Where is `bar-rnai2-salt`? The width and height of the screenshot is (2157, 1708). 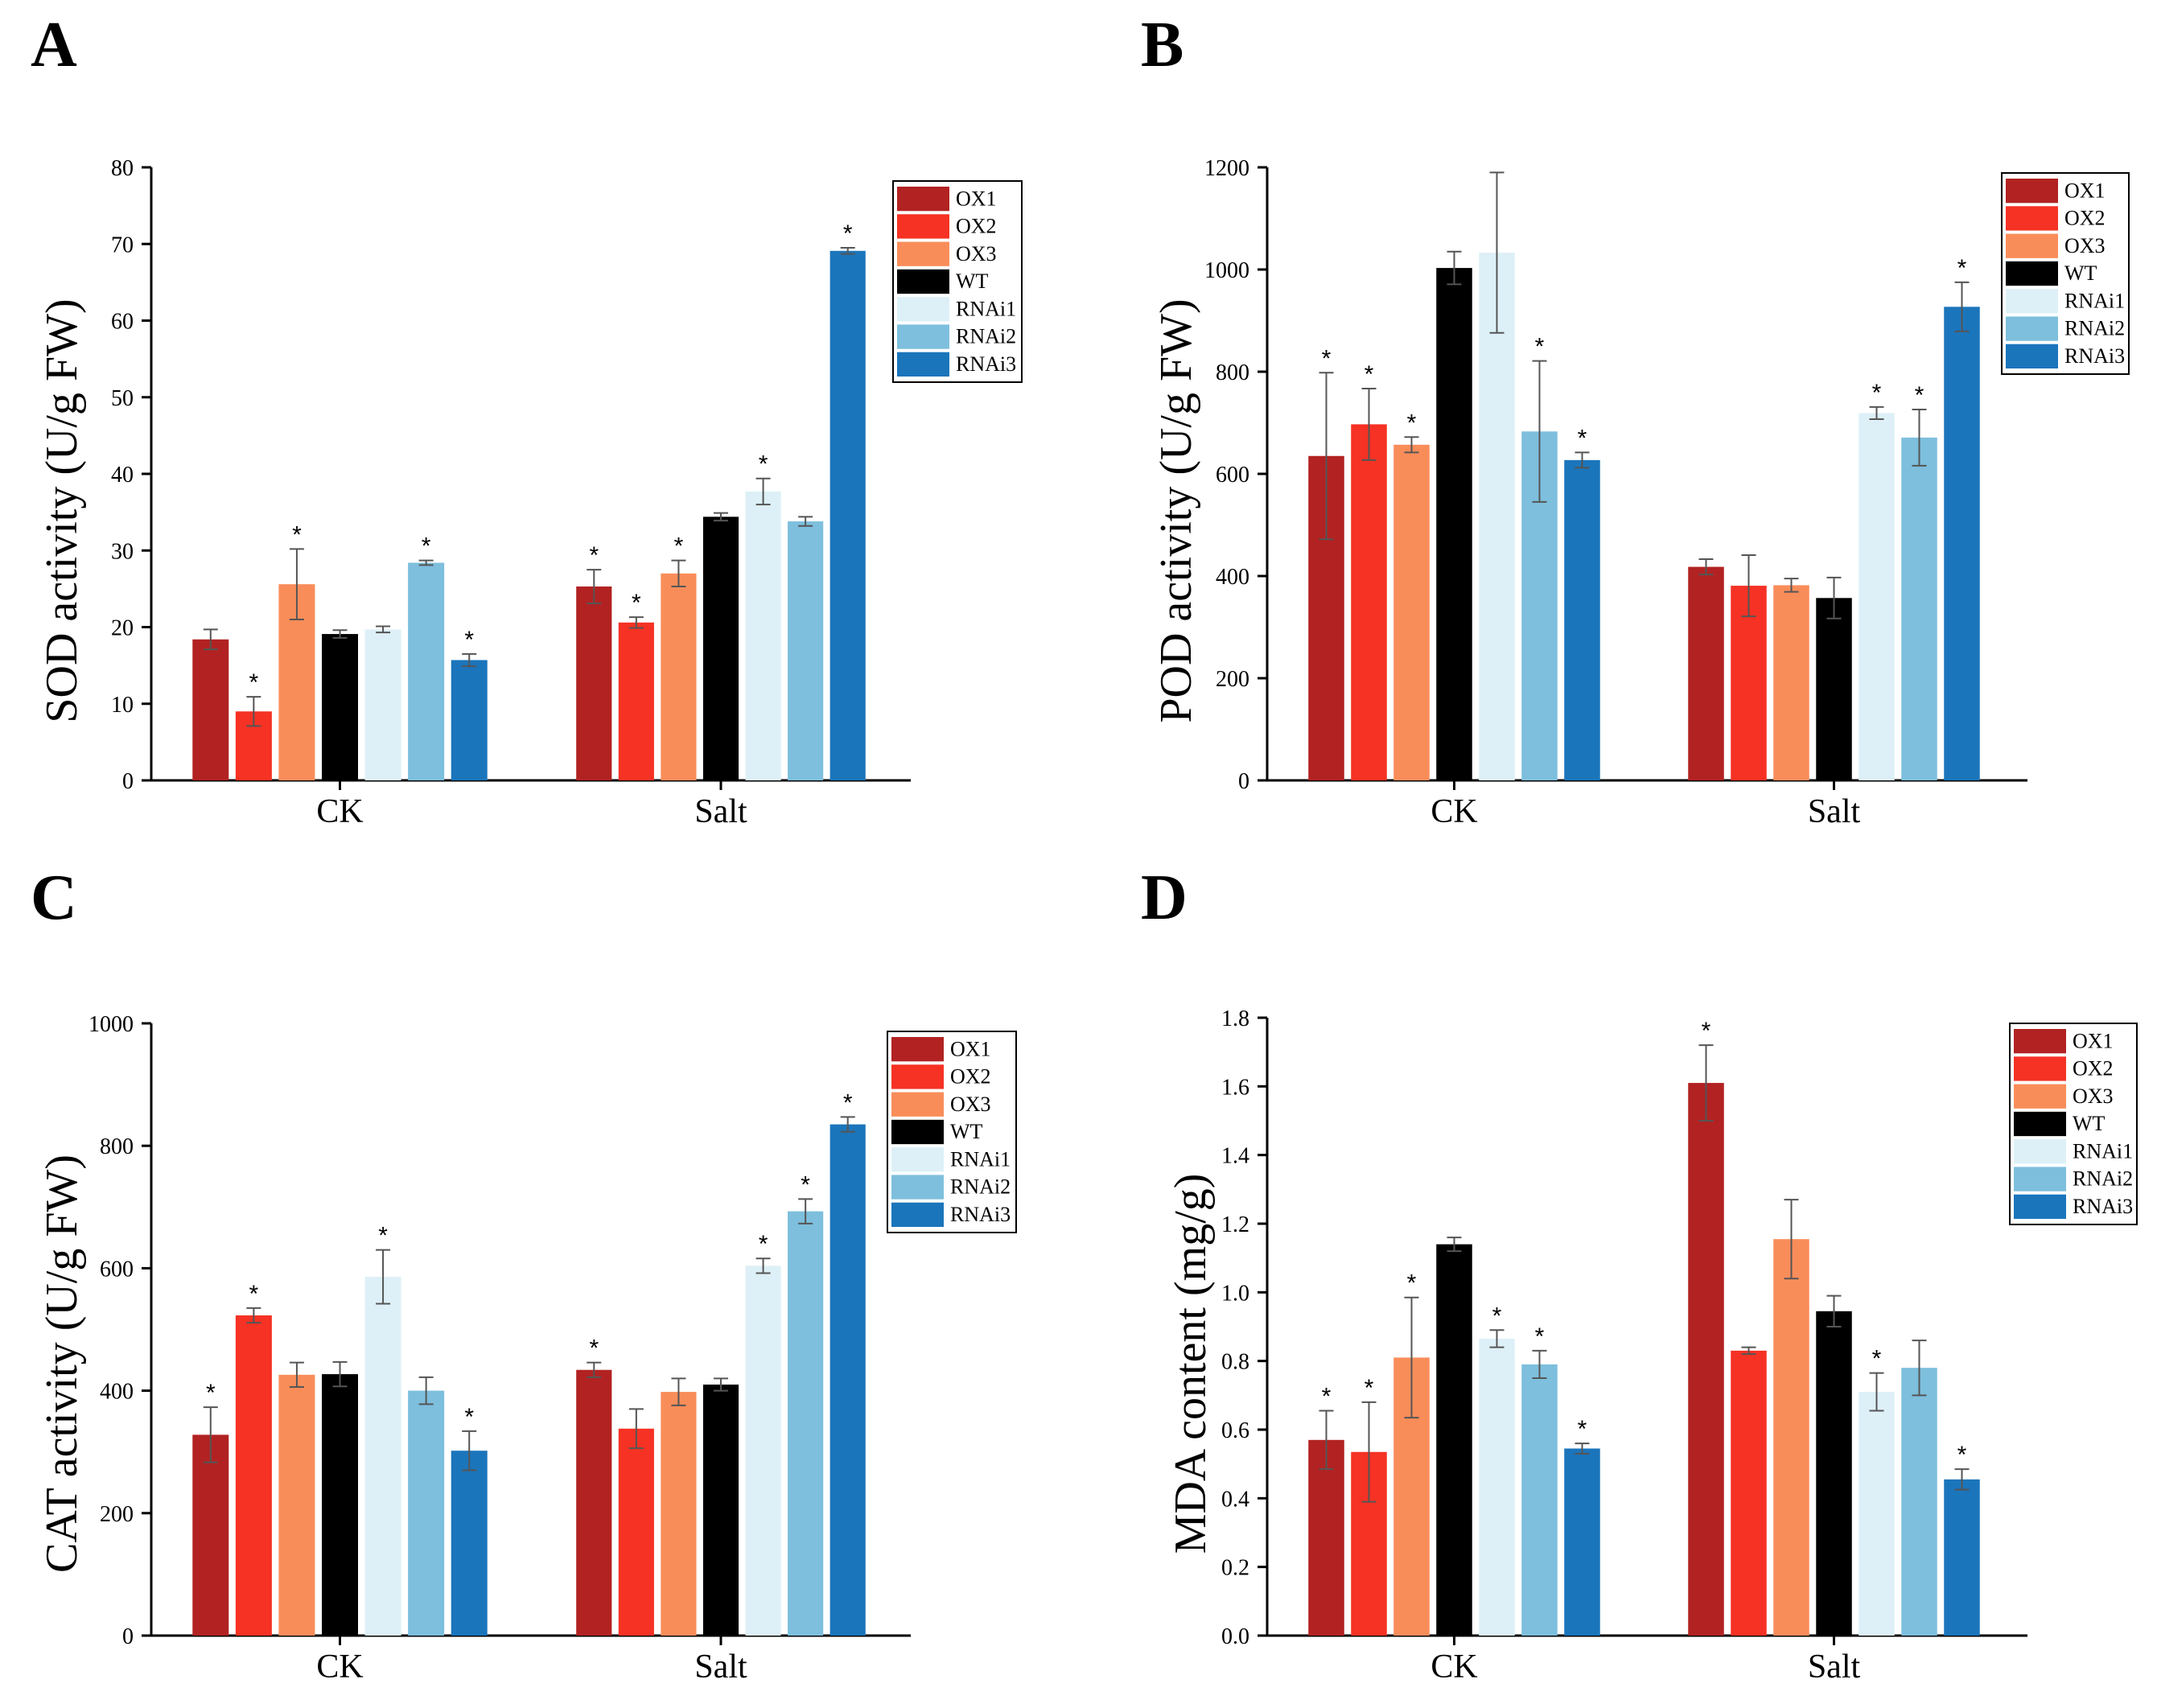 bar-rnai2-salt is located at coordinates (806, 650).